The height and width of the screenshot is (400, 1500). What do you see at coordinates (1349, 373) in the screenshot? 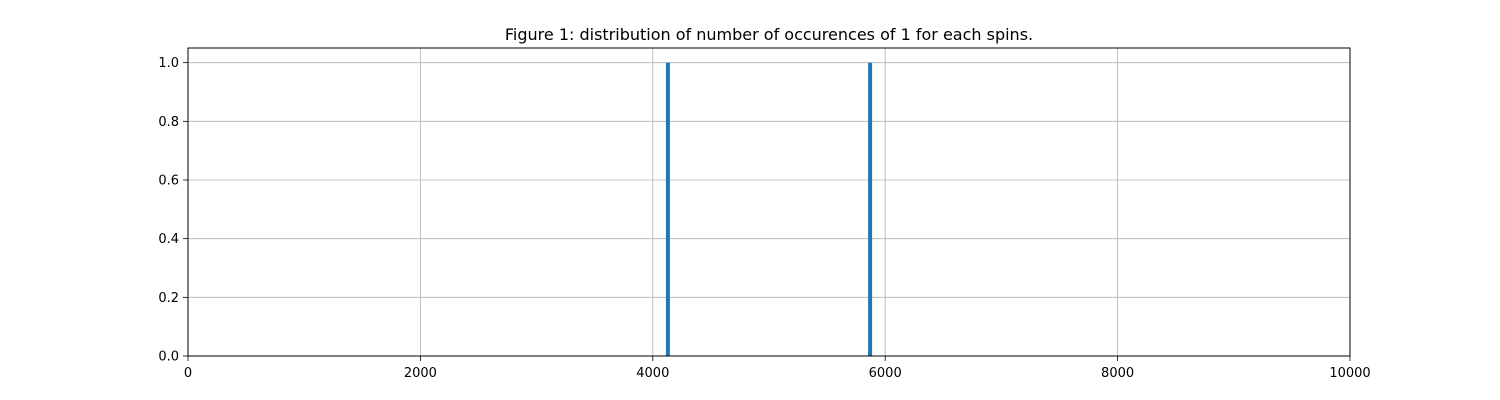
I see `x-tick-label: 10000` at bounding box center [1349, 373].